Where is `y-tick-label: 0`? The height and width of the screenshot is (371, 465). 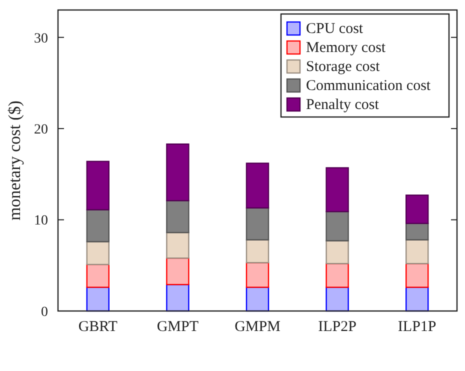
y-tick-label: 0 is located at coordinates (44, 312).